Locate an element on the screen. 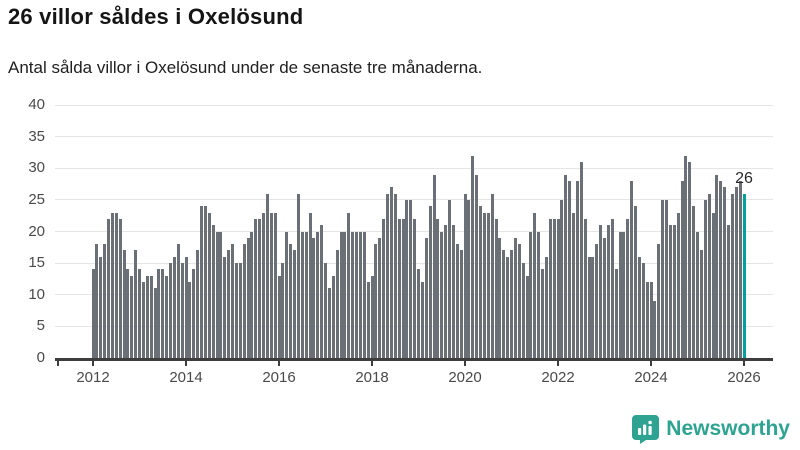  x-axis-tick-2020 is located at coordinates (465, 363).